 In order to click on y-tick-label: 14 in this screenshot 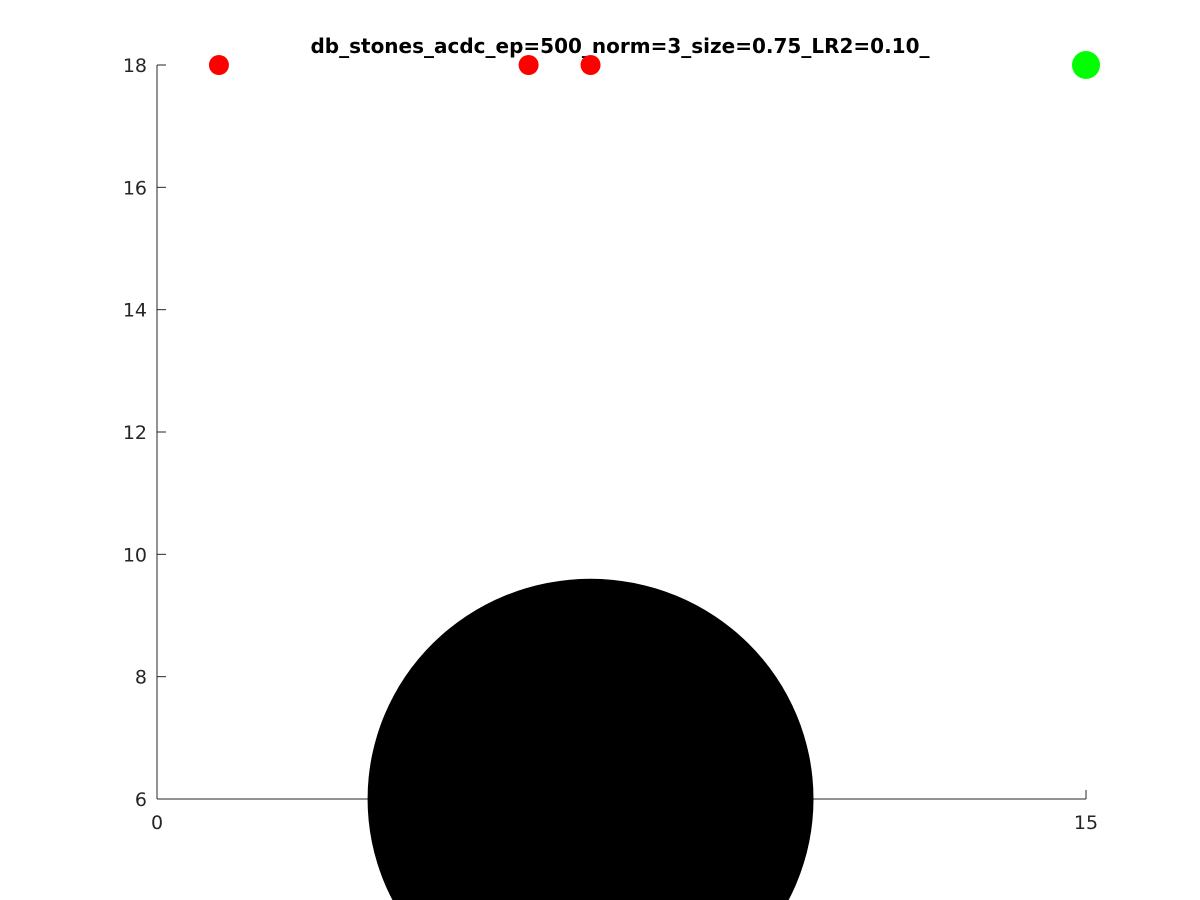, I will do `click(135, 311)`.